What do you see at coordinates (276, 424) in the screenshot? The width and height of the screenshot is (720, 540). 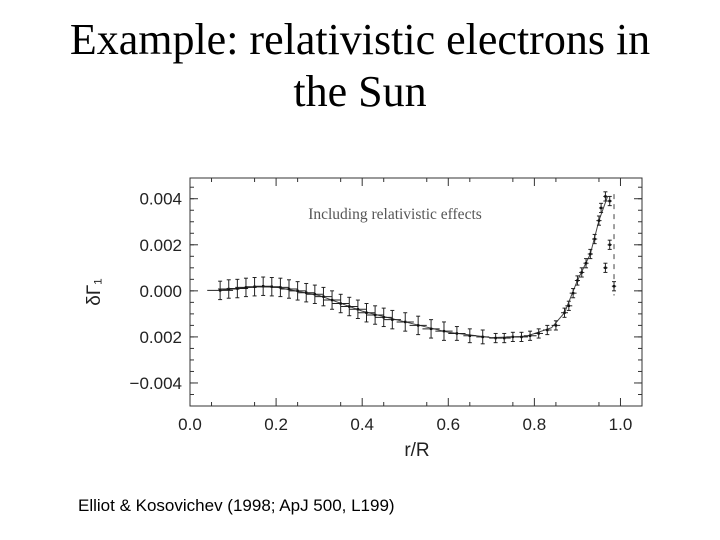 I see `x-tick-label: 0.2` at bounding box center [276, 424].